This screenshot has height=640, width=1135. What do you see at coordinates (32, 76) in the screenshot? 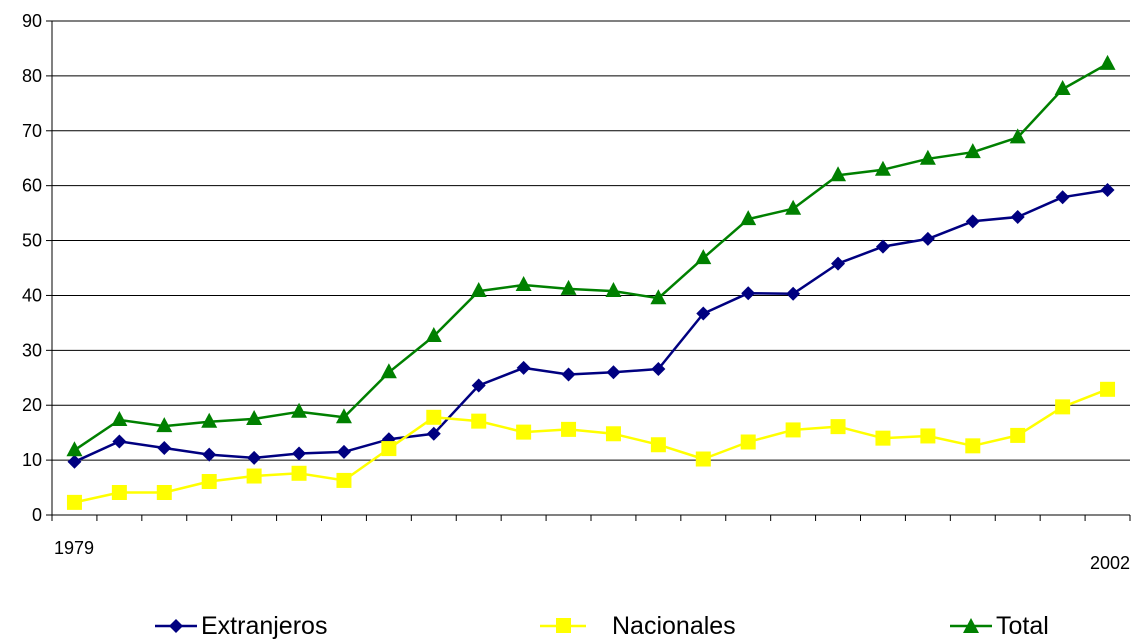
I see `y-tick-label-80: 80` at bounding box center [32, 76].